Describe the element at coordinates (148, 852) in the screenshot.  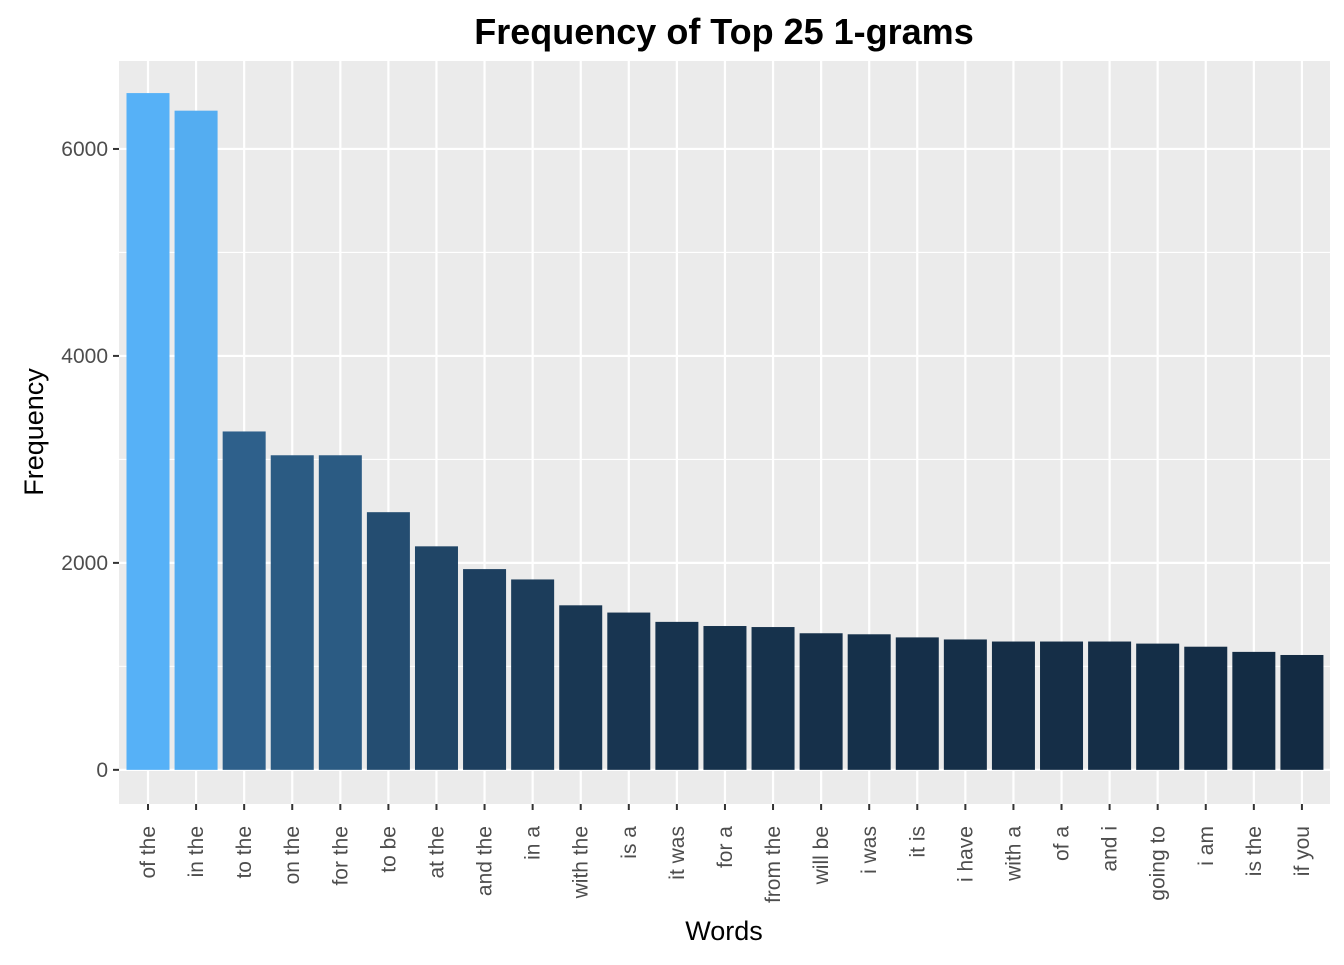
I see `x-tick-label: of the` at that location.